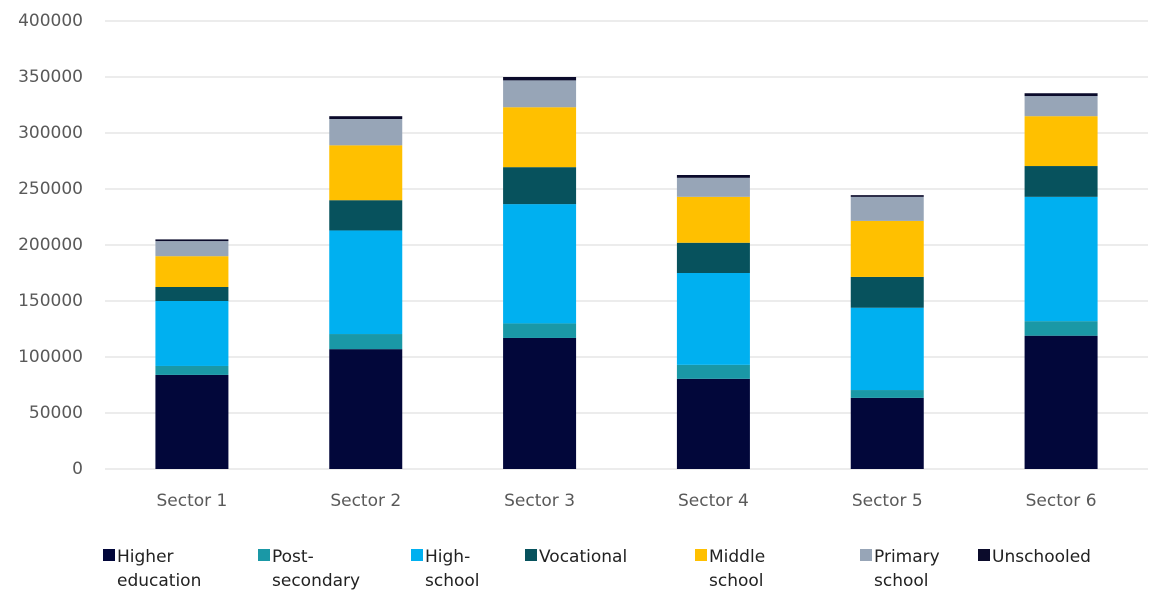  I want to click on x-tick-label: Sector 4, so click(713, 501).